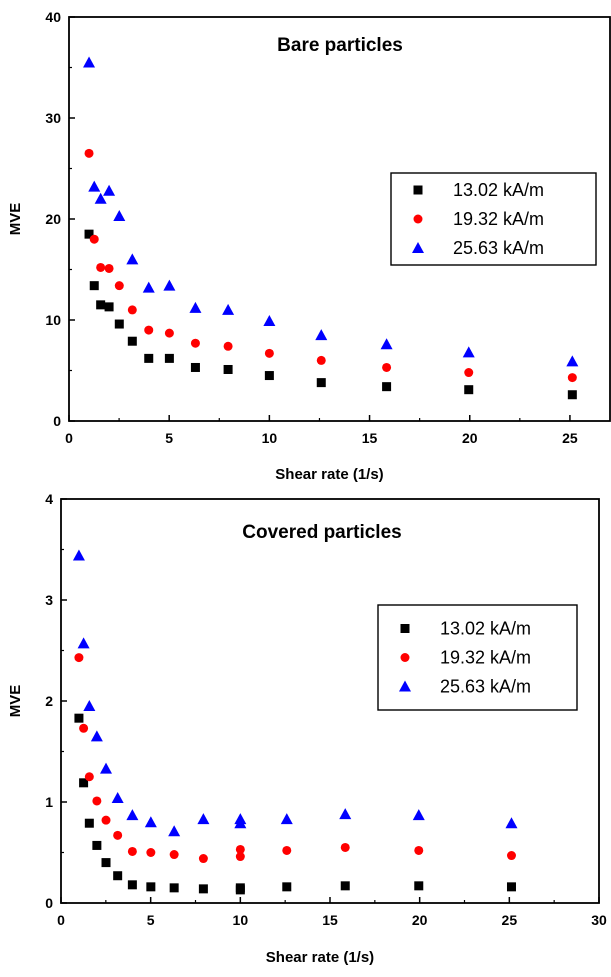 Image resolution: width=611 pixels, height=977 pixels. I want to click on legend-entry: 25.63 kA/m, so click(498, 248).